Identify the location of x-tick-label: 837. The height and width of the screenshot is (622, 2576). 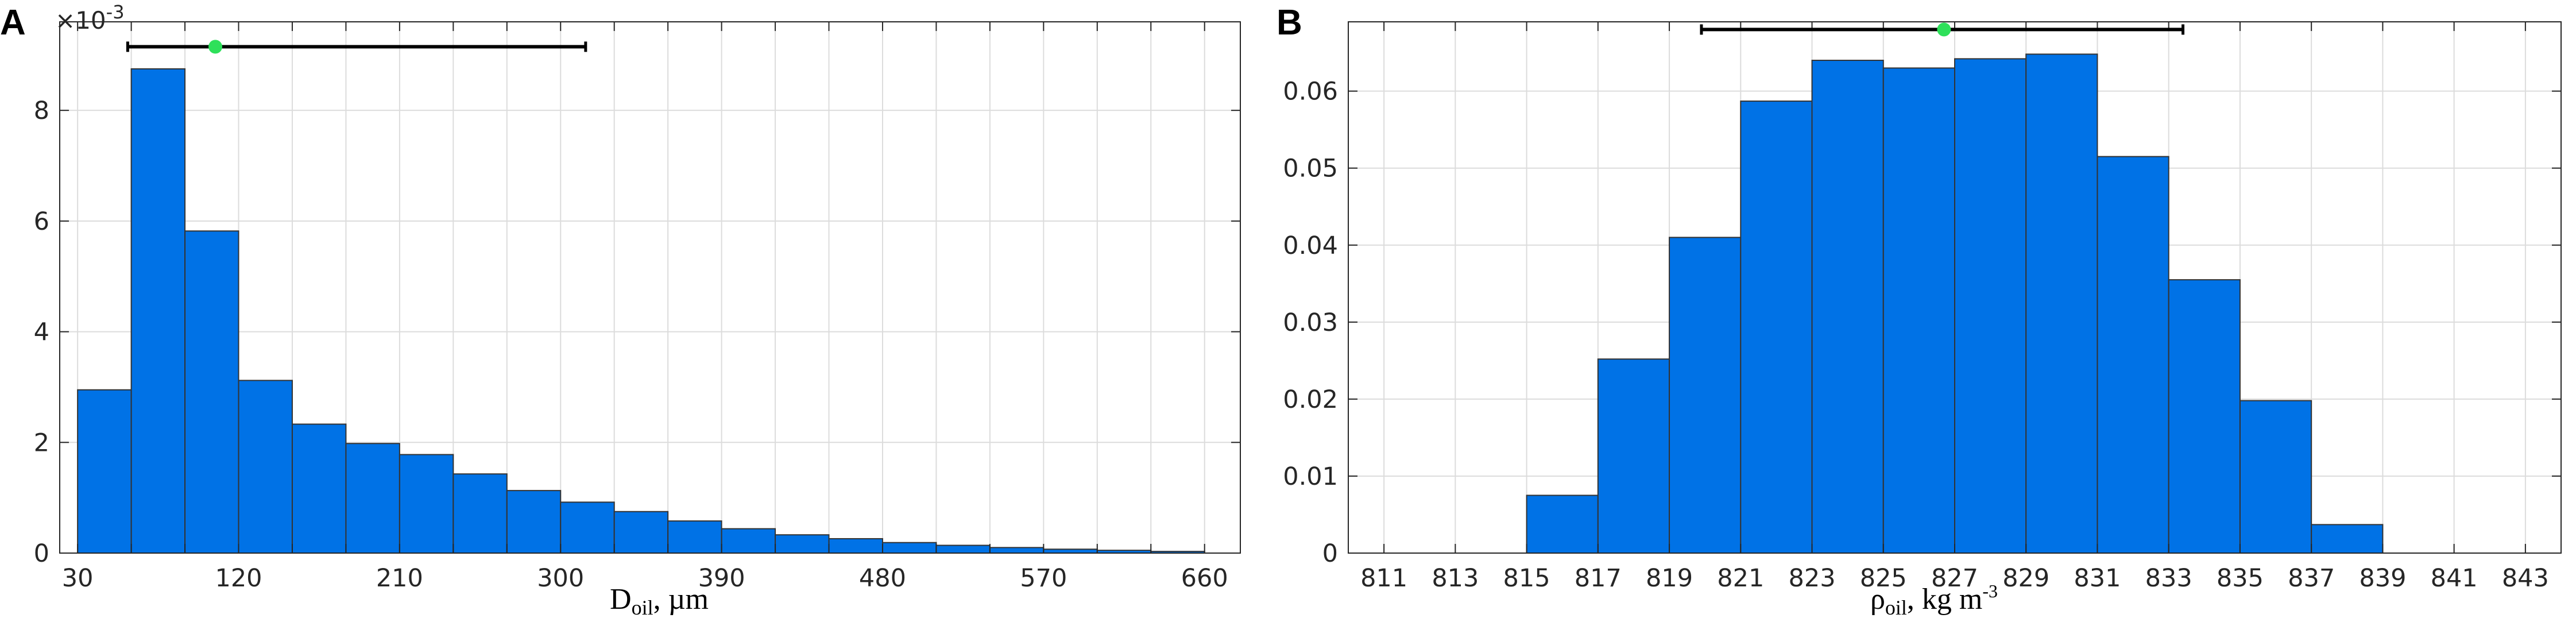
(2311, 578).